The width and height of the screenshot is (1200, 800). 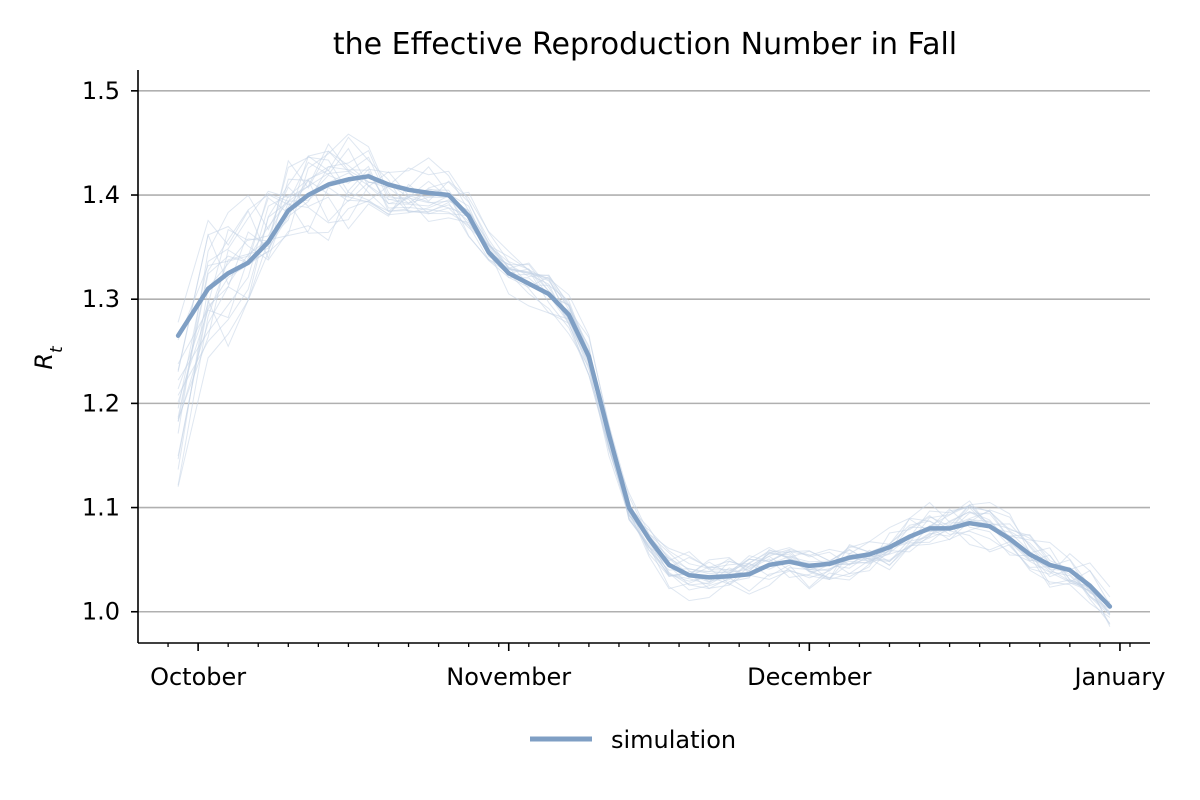 I want to click on y-axis-label: Rt, so click(x=48, y=357).